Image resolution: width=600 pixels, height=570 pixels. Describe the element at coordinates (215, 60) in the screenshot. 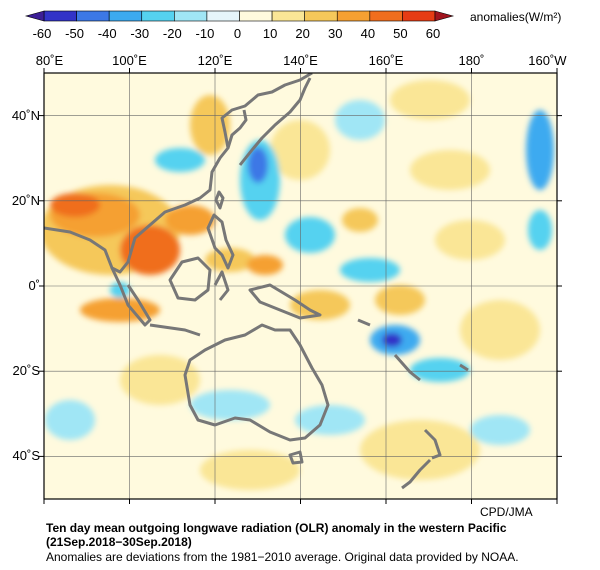

I see `longitude-label: 120˚E` at that location.